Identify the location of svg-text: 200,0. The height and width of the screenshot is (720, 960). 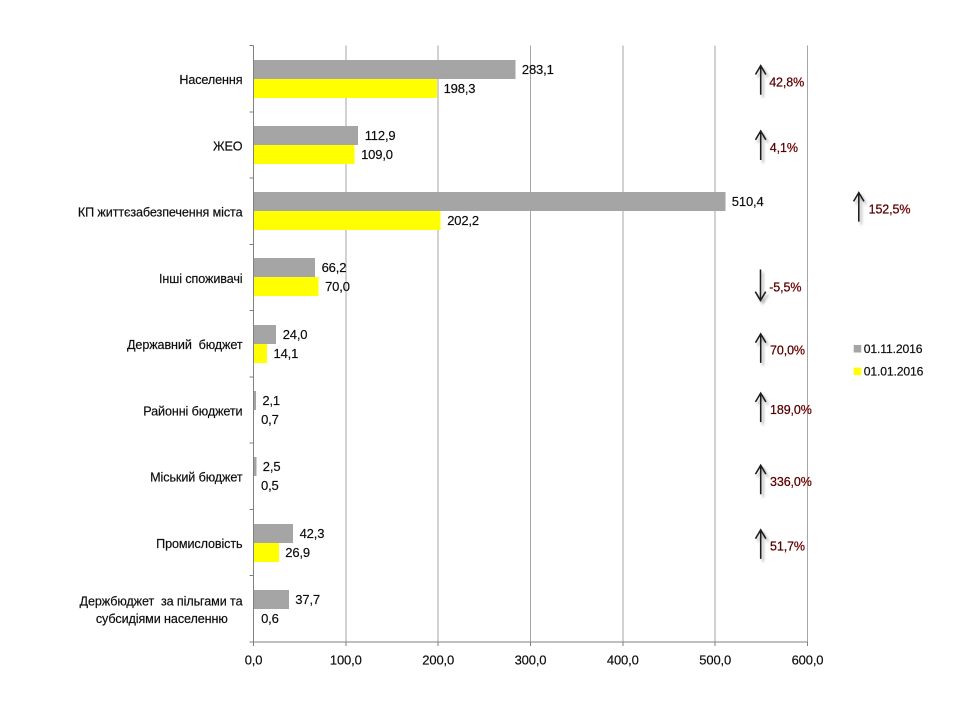
(438, 660).